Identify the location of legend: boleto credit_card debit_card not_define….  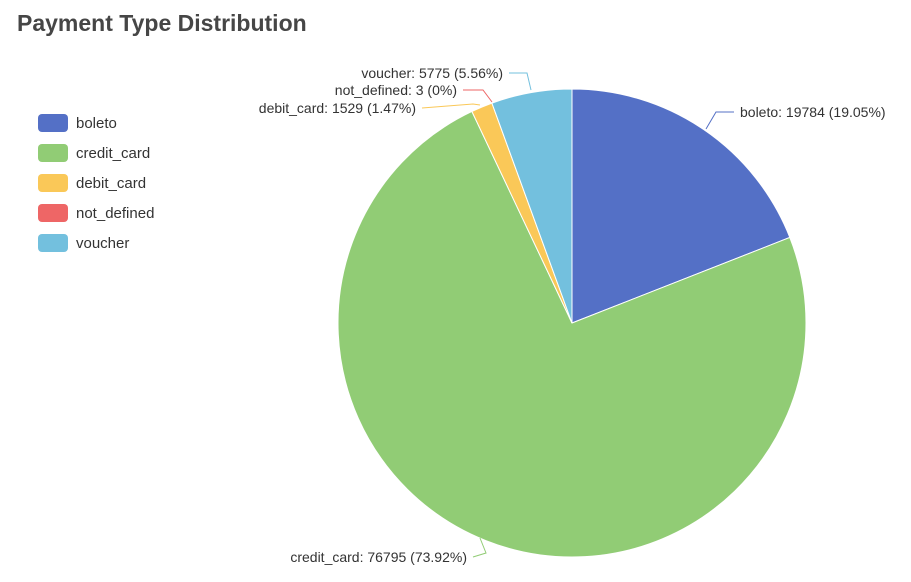
(96, 183).